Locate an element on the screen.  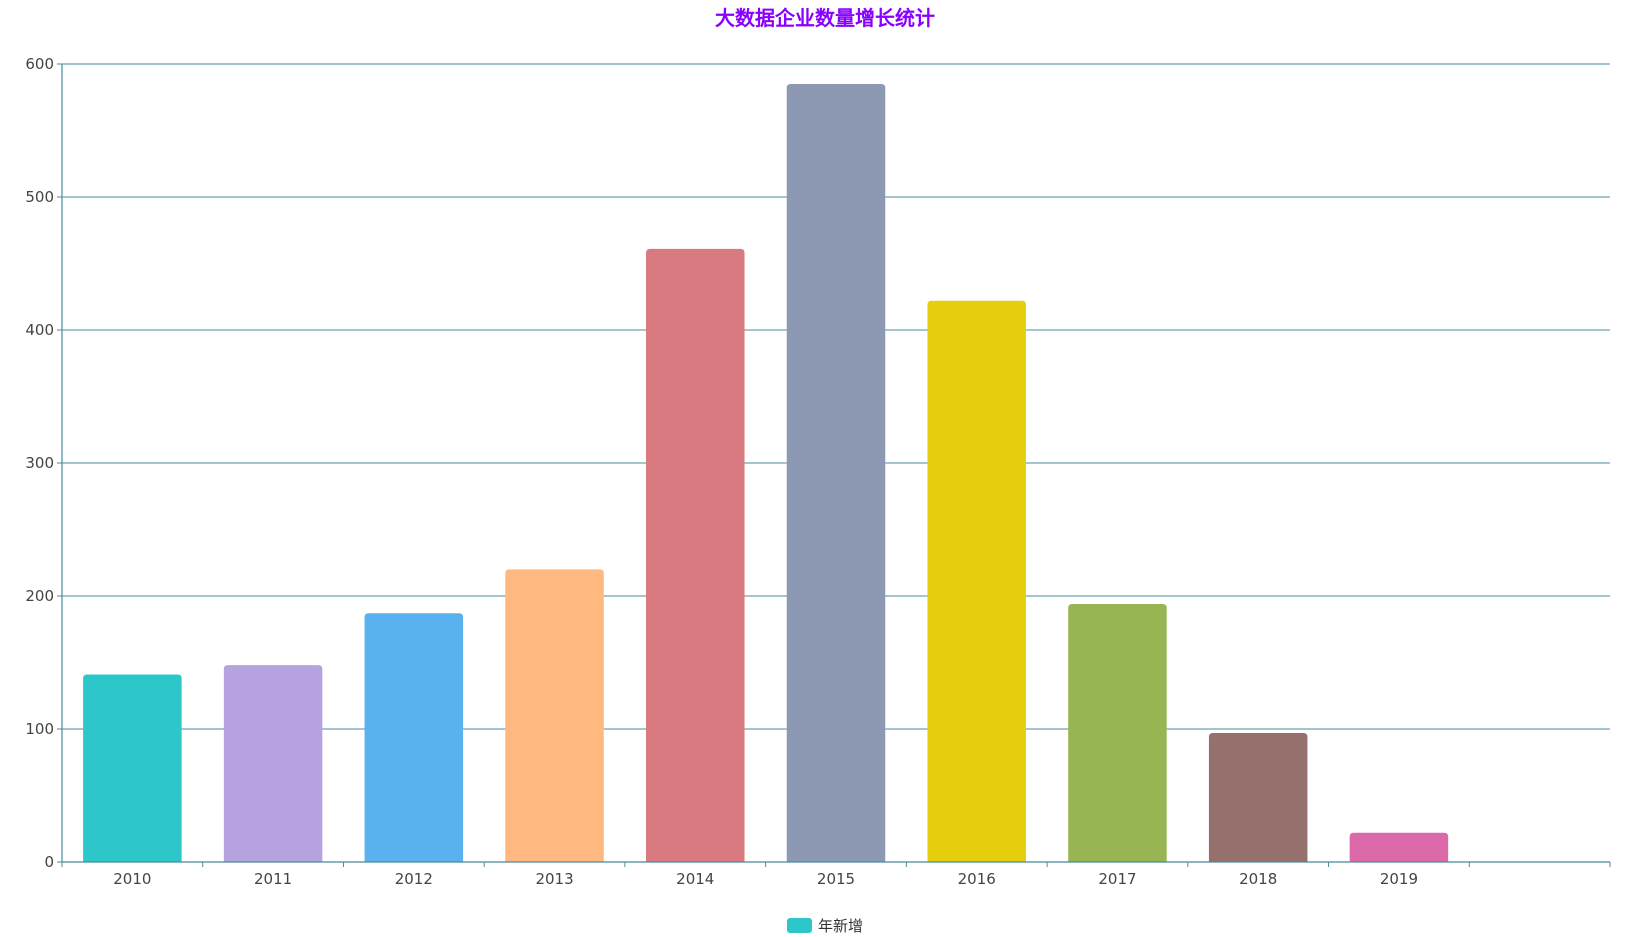
chart-title: 大数据企业数量增长统计 is located at coordinates (825, 18).